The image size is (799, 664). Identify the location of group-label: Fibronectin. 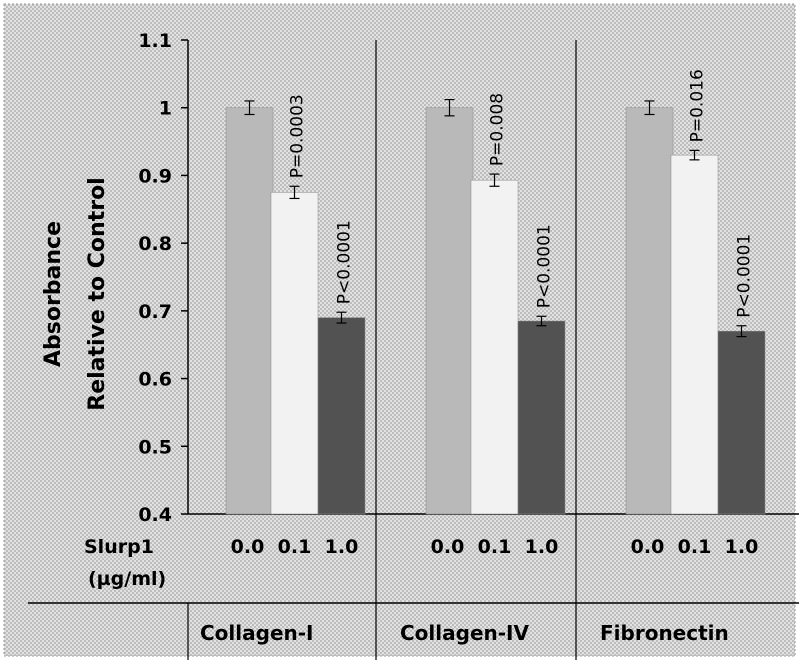
(664, 633).